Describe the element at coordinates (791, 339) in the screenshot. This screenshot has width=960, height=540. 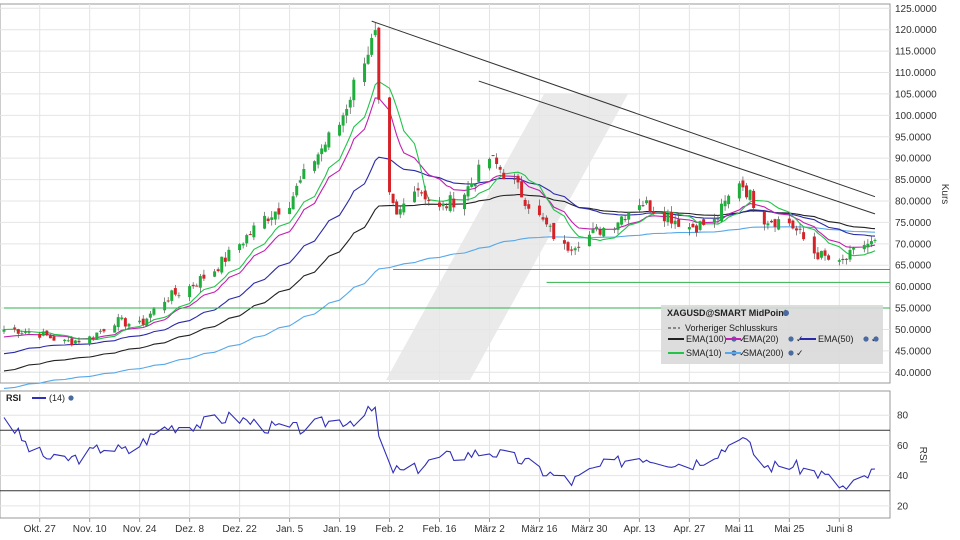
I see `settings-dot-icon` at that location.